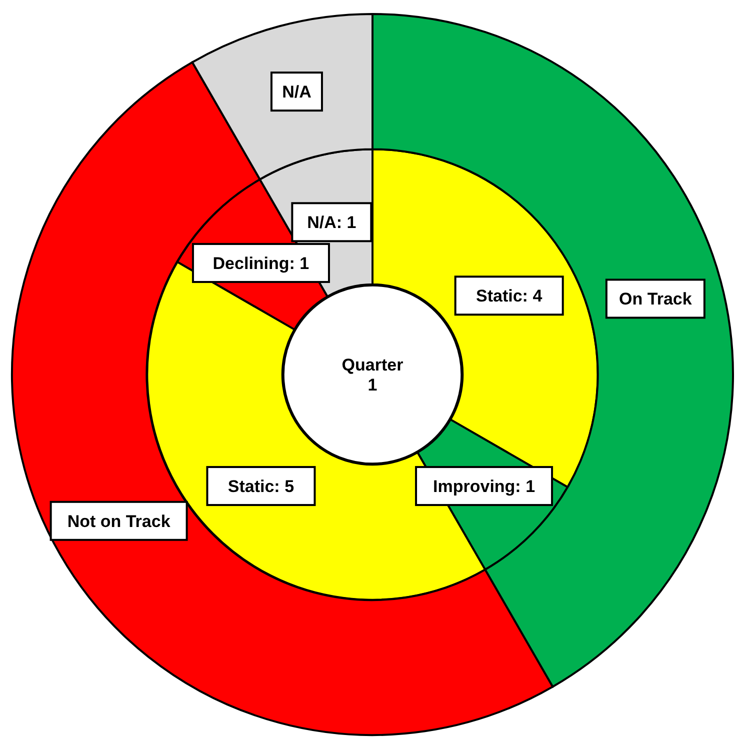 Image resolution: width=745 pixels, height=749 pixels. What do you see at coordinates (261, 486) in the screenshot?
I see `slice-label: Static: 5` at bounding box center [261, 486].